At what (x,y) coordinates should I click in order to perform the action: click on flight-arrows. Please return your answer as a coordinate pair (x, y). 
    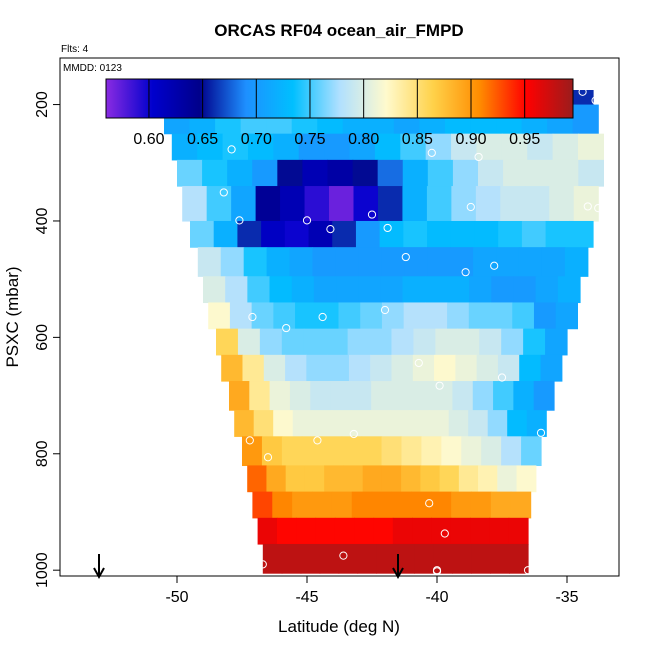
    Looking at the image, I should click on (248, 567).